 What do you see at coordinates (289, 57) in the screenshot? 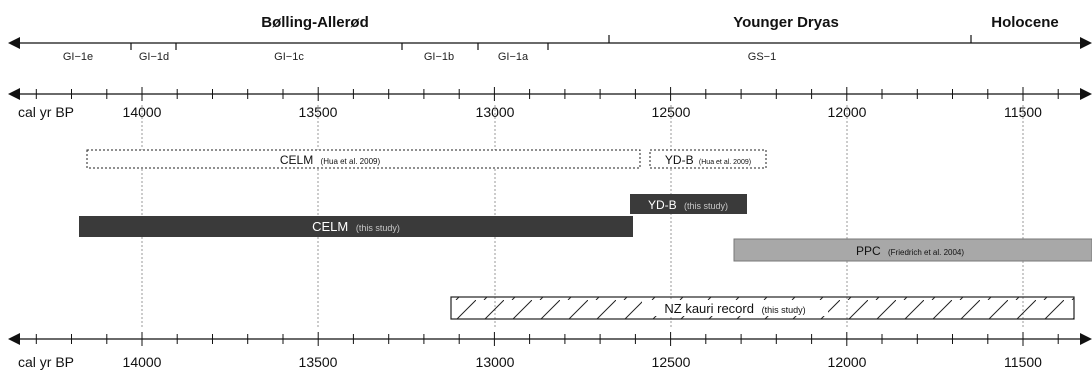
I see `stage-gi-1c: GI−1c` at bounding box center [289, 57].